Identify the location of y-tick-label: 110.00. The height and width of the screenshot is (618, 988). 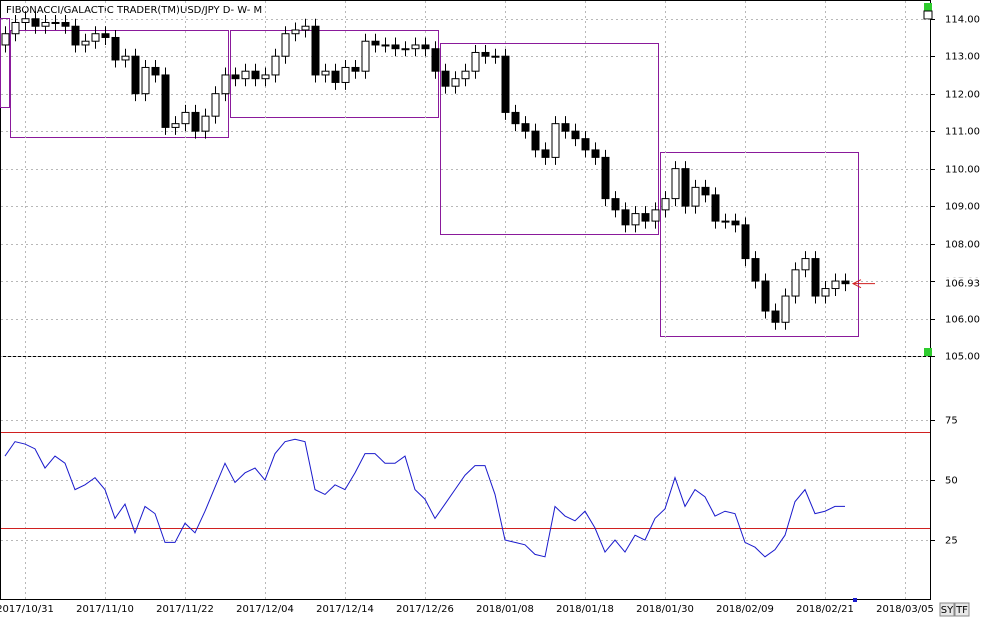
(962, 170).